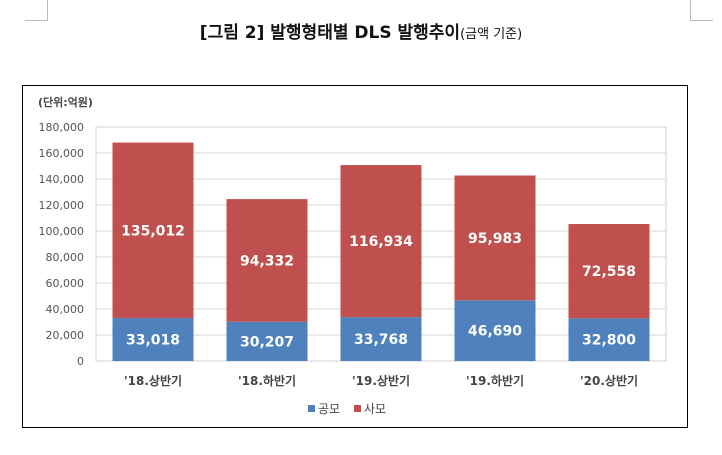 This screenshot has height=455, width=722. I want to click on y-tick-label: 60,000, so click(65, 283).